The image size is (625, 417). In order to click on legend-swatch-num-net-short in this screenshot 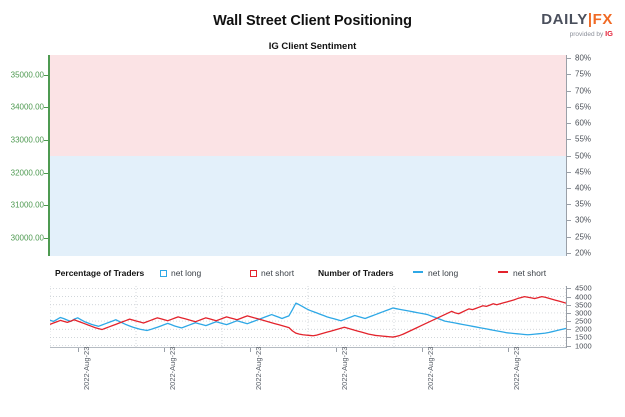, I will do `click(503, 272)`.